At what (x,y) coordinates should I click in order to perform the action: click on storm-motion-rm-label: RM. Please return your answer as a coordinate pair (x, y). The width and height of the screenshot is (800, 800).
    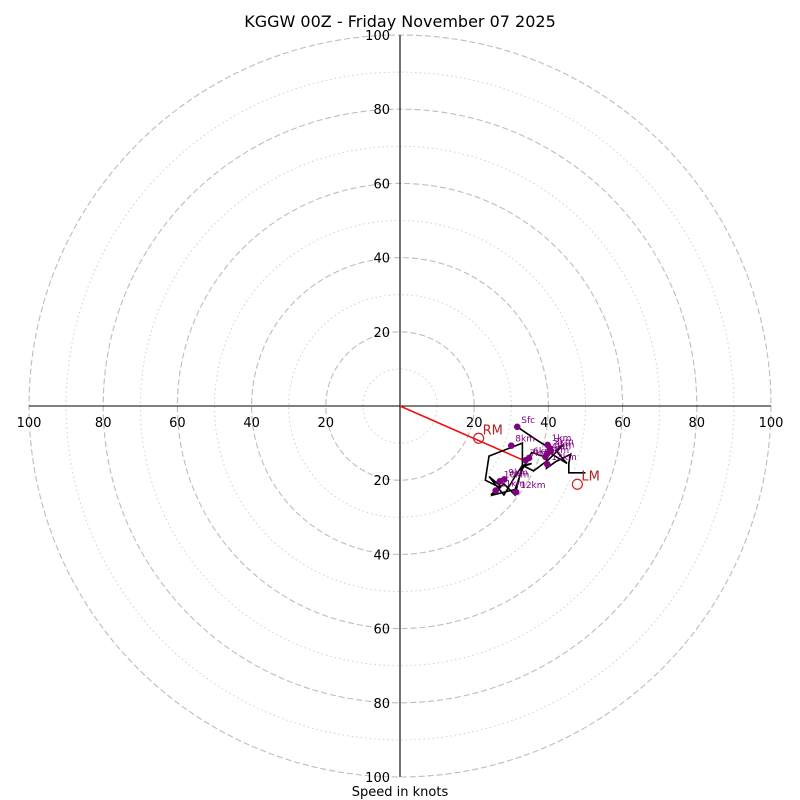
    Looking at the image, I should click on (493, 430).